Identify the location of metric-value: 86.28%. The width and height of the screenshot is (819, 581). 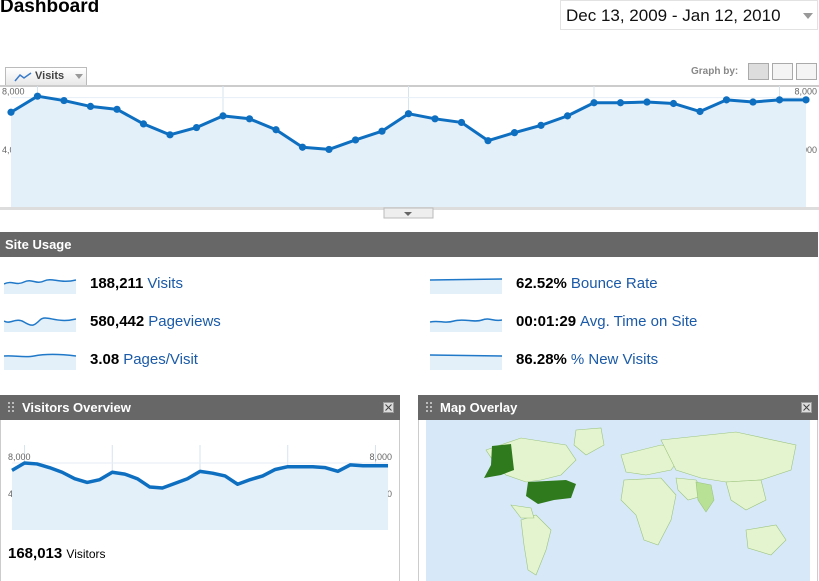
(541, 359).